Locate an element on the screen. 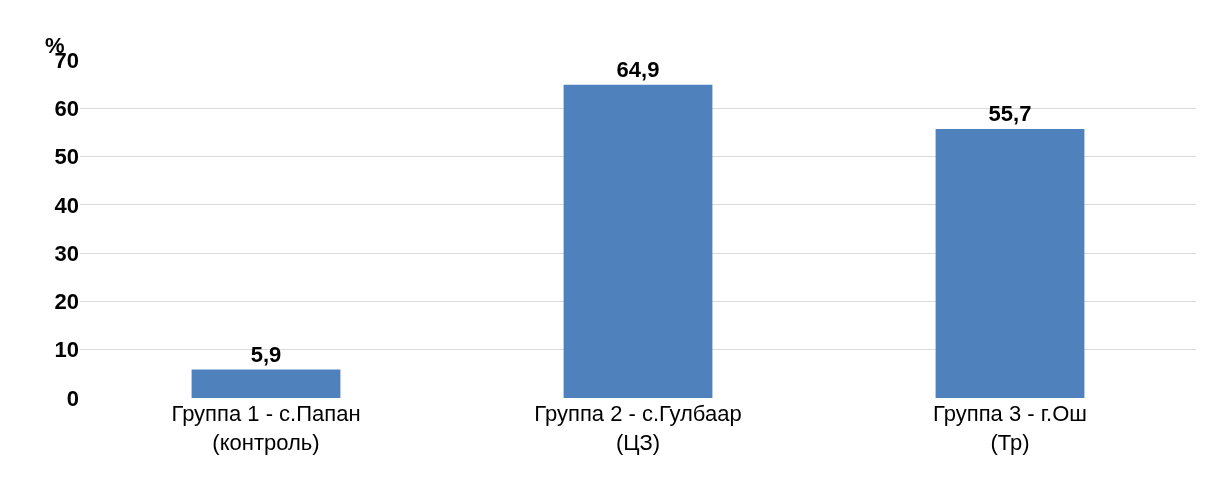  y-tick-label: 0 is located at coordinates (72, 398).